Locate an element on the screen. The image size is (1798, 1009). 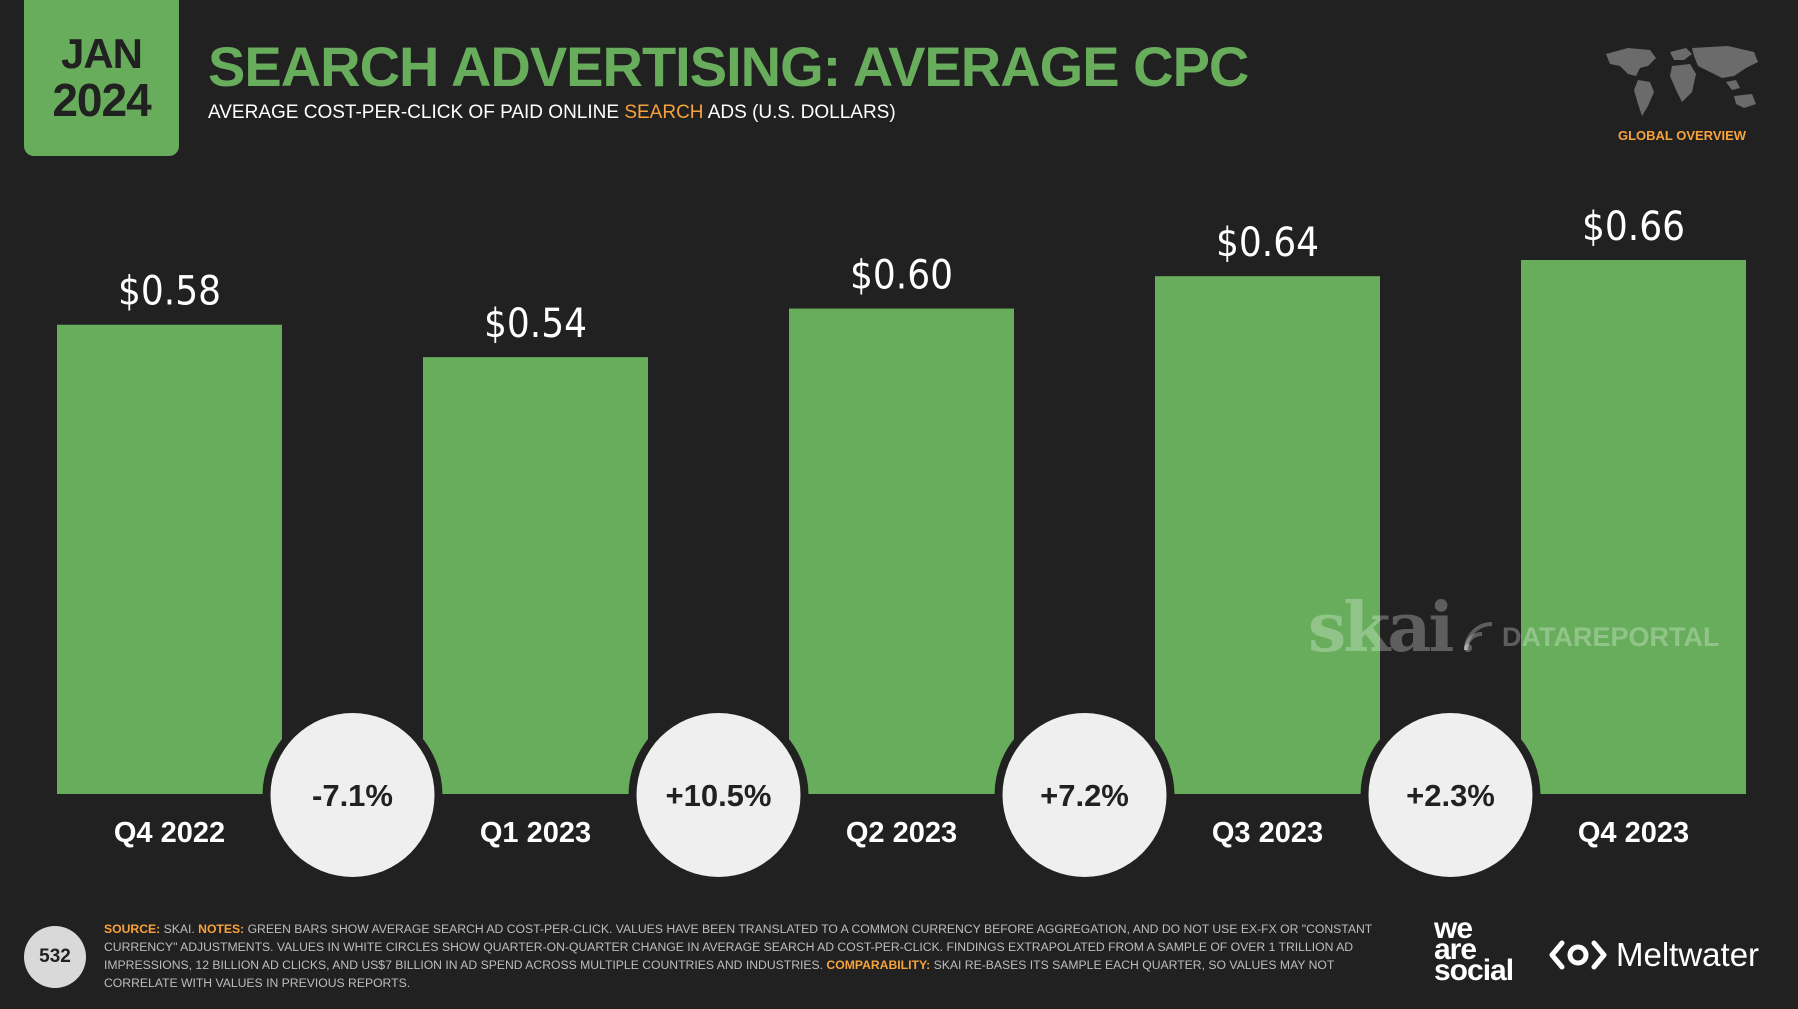
source-label: SOURCE: is located at coordinates (132, 929).